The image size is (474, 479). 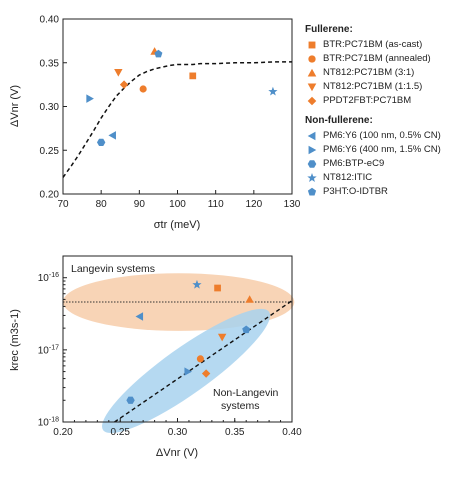 I want to click on top-fit-curve, so click(x=177, y=119).